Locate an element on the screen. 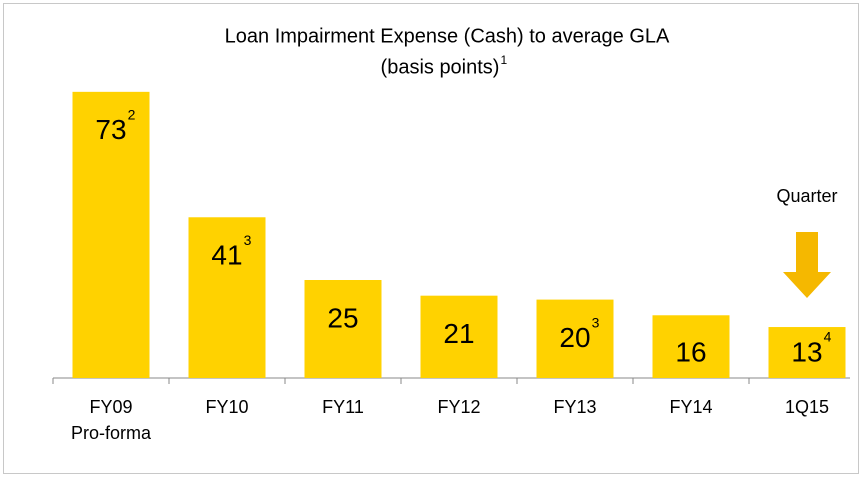 The height and width of the screenshot is (478, 863). value-label: 25 is located at coordinates (342, 317).